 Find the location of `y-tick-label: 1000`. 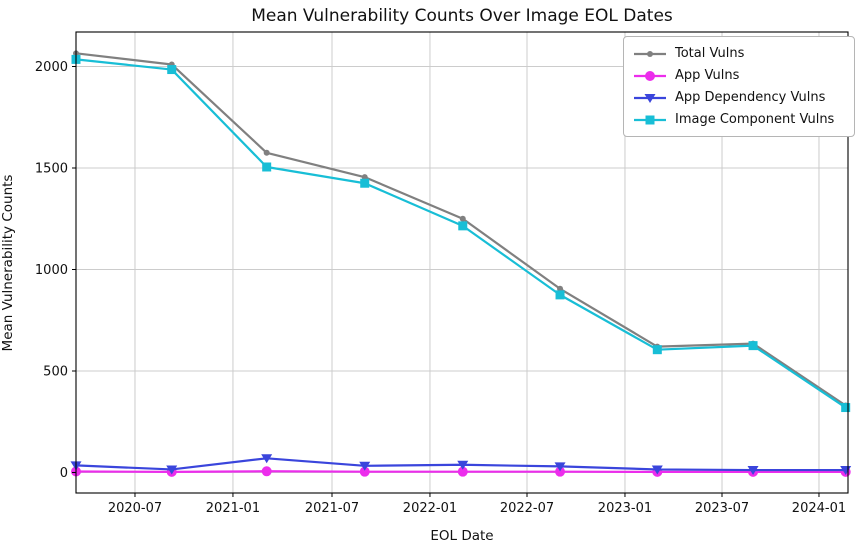

y-tick-label: 1000 is located at coordinates (51, 270).